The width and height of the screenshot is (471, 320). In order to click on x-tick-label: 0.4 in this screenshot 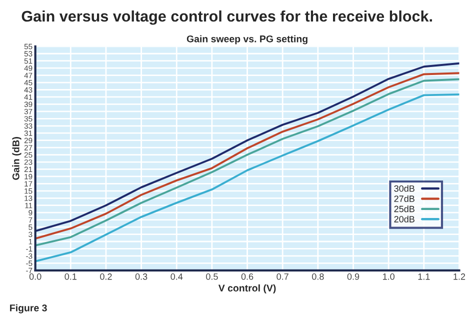, I will do `click(176, 276)`.